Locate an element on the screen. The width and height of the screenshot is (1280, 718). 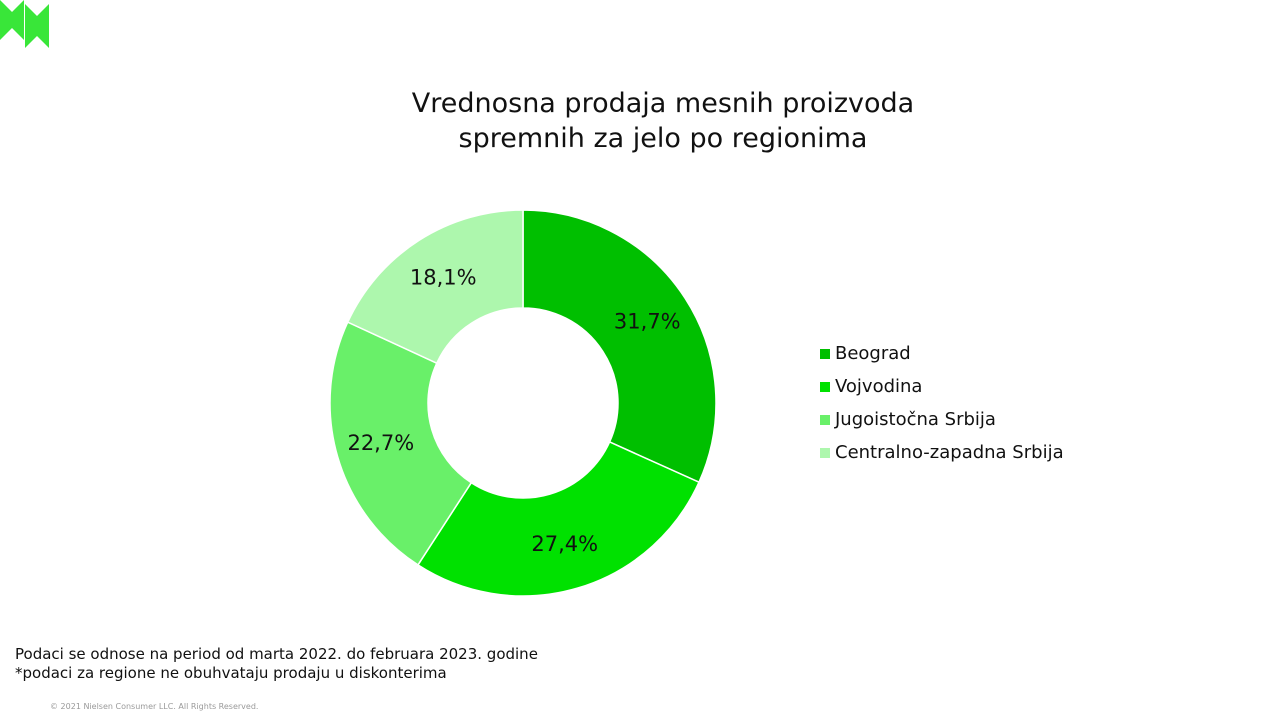
legend-item-3: Jugoistočna Srbija is located at coordinates (942, 419).